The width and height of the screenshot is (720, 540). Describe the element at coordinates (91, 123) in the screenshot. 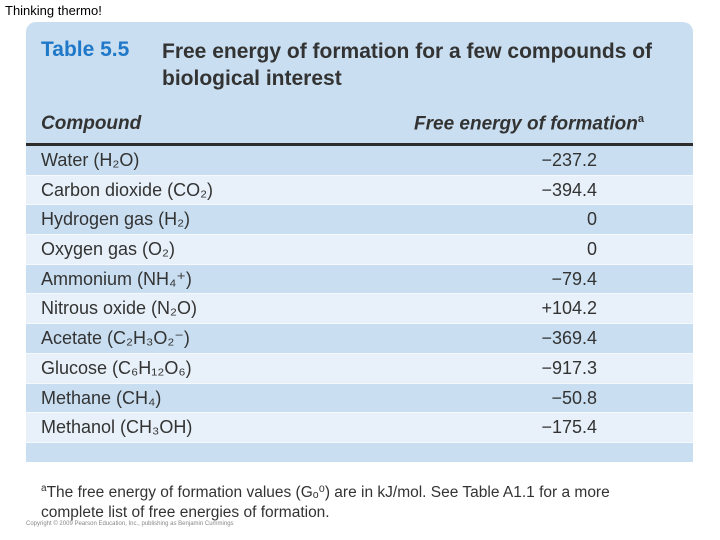

I see `column-header-compound: Compound` at that location.